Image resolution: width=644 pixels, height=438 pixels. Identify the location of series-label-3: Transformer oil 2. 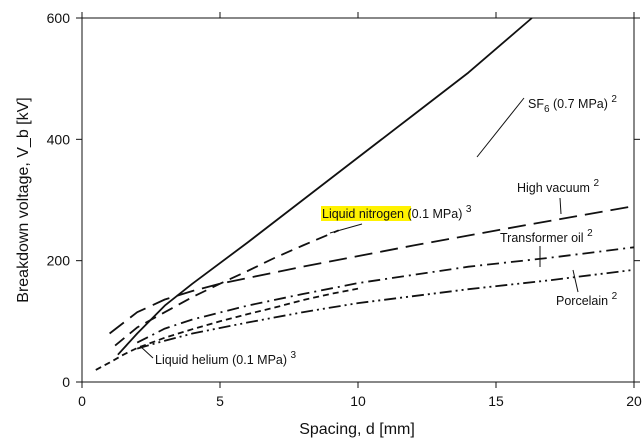
(546, 236).